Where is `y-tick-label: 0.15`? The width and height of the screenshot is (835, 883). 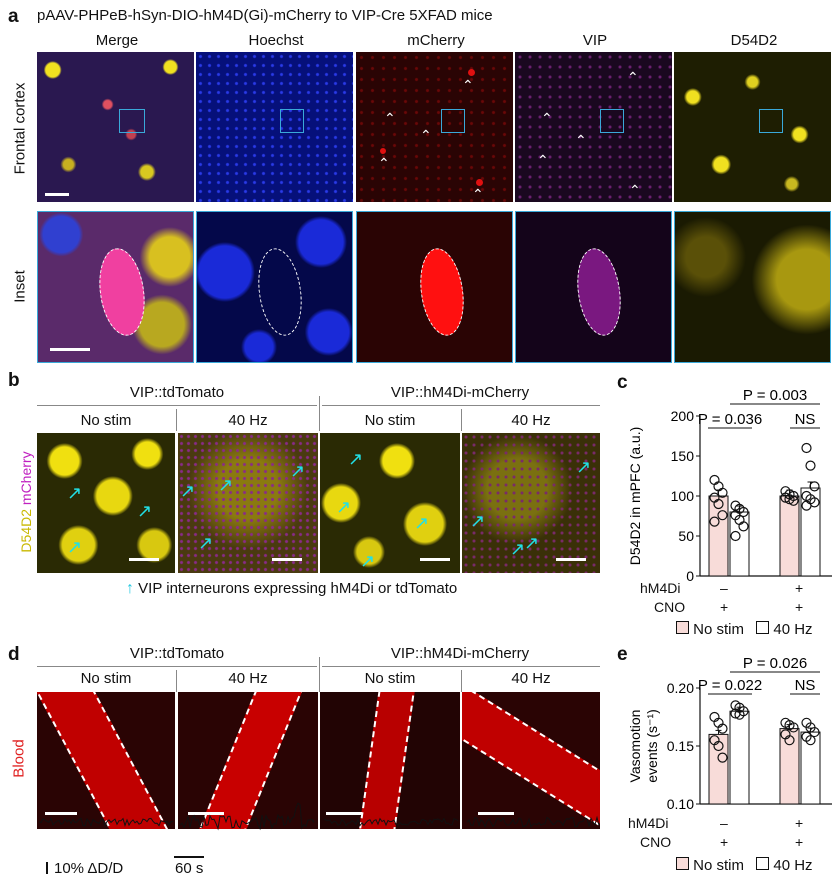 y-tick-label: 0.15 is located at coordinates (680, 746).